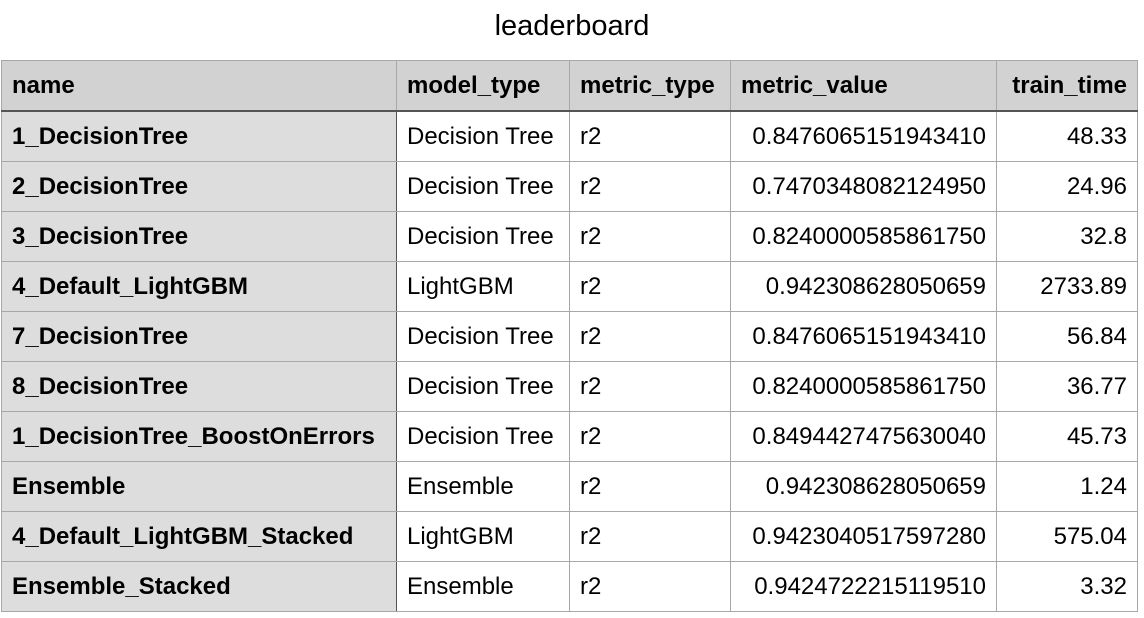  What do you see at coordinates (199, 86) in the screenshot?
I see `column-header-name: name` at bounding box center [199, 86].